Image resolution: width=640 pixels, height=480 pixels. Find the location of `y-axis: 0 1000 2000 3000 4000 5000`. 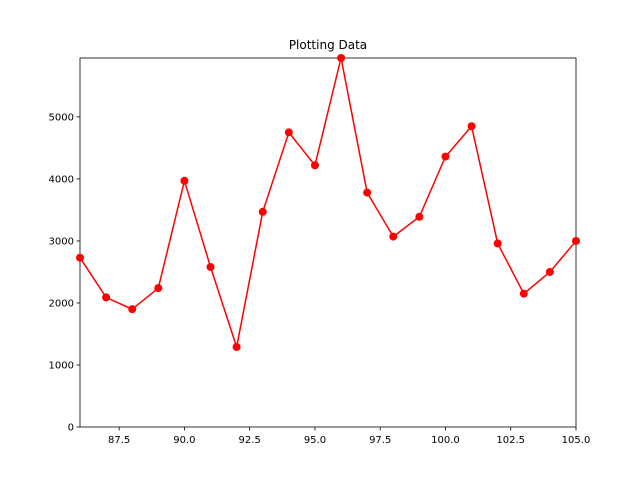

y-axis: 0 1000 2000 3000 4000 5000 is located at coordinates (64, 273).